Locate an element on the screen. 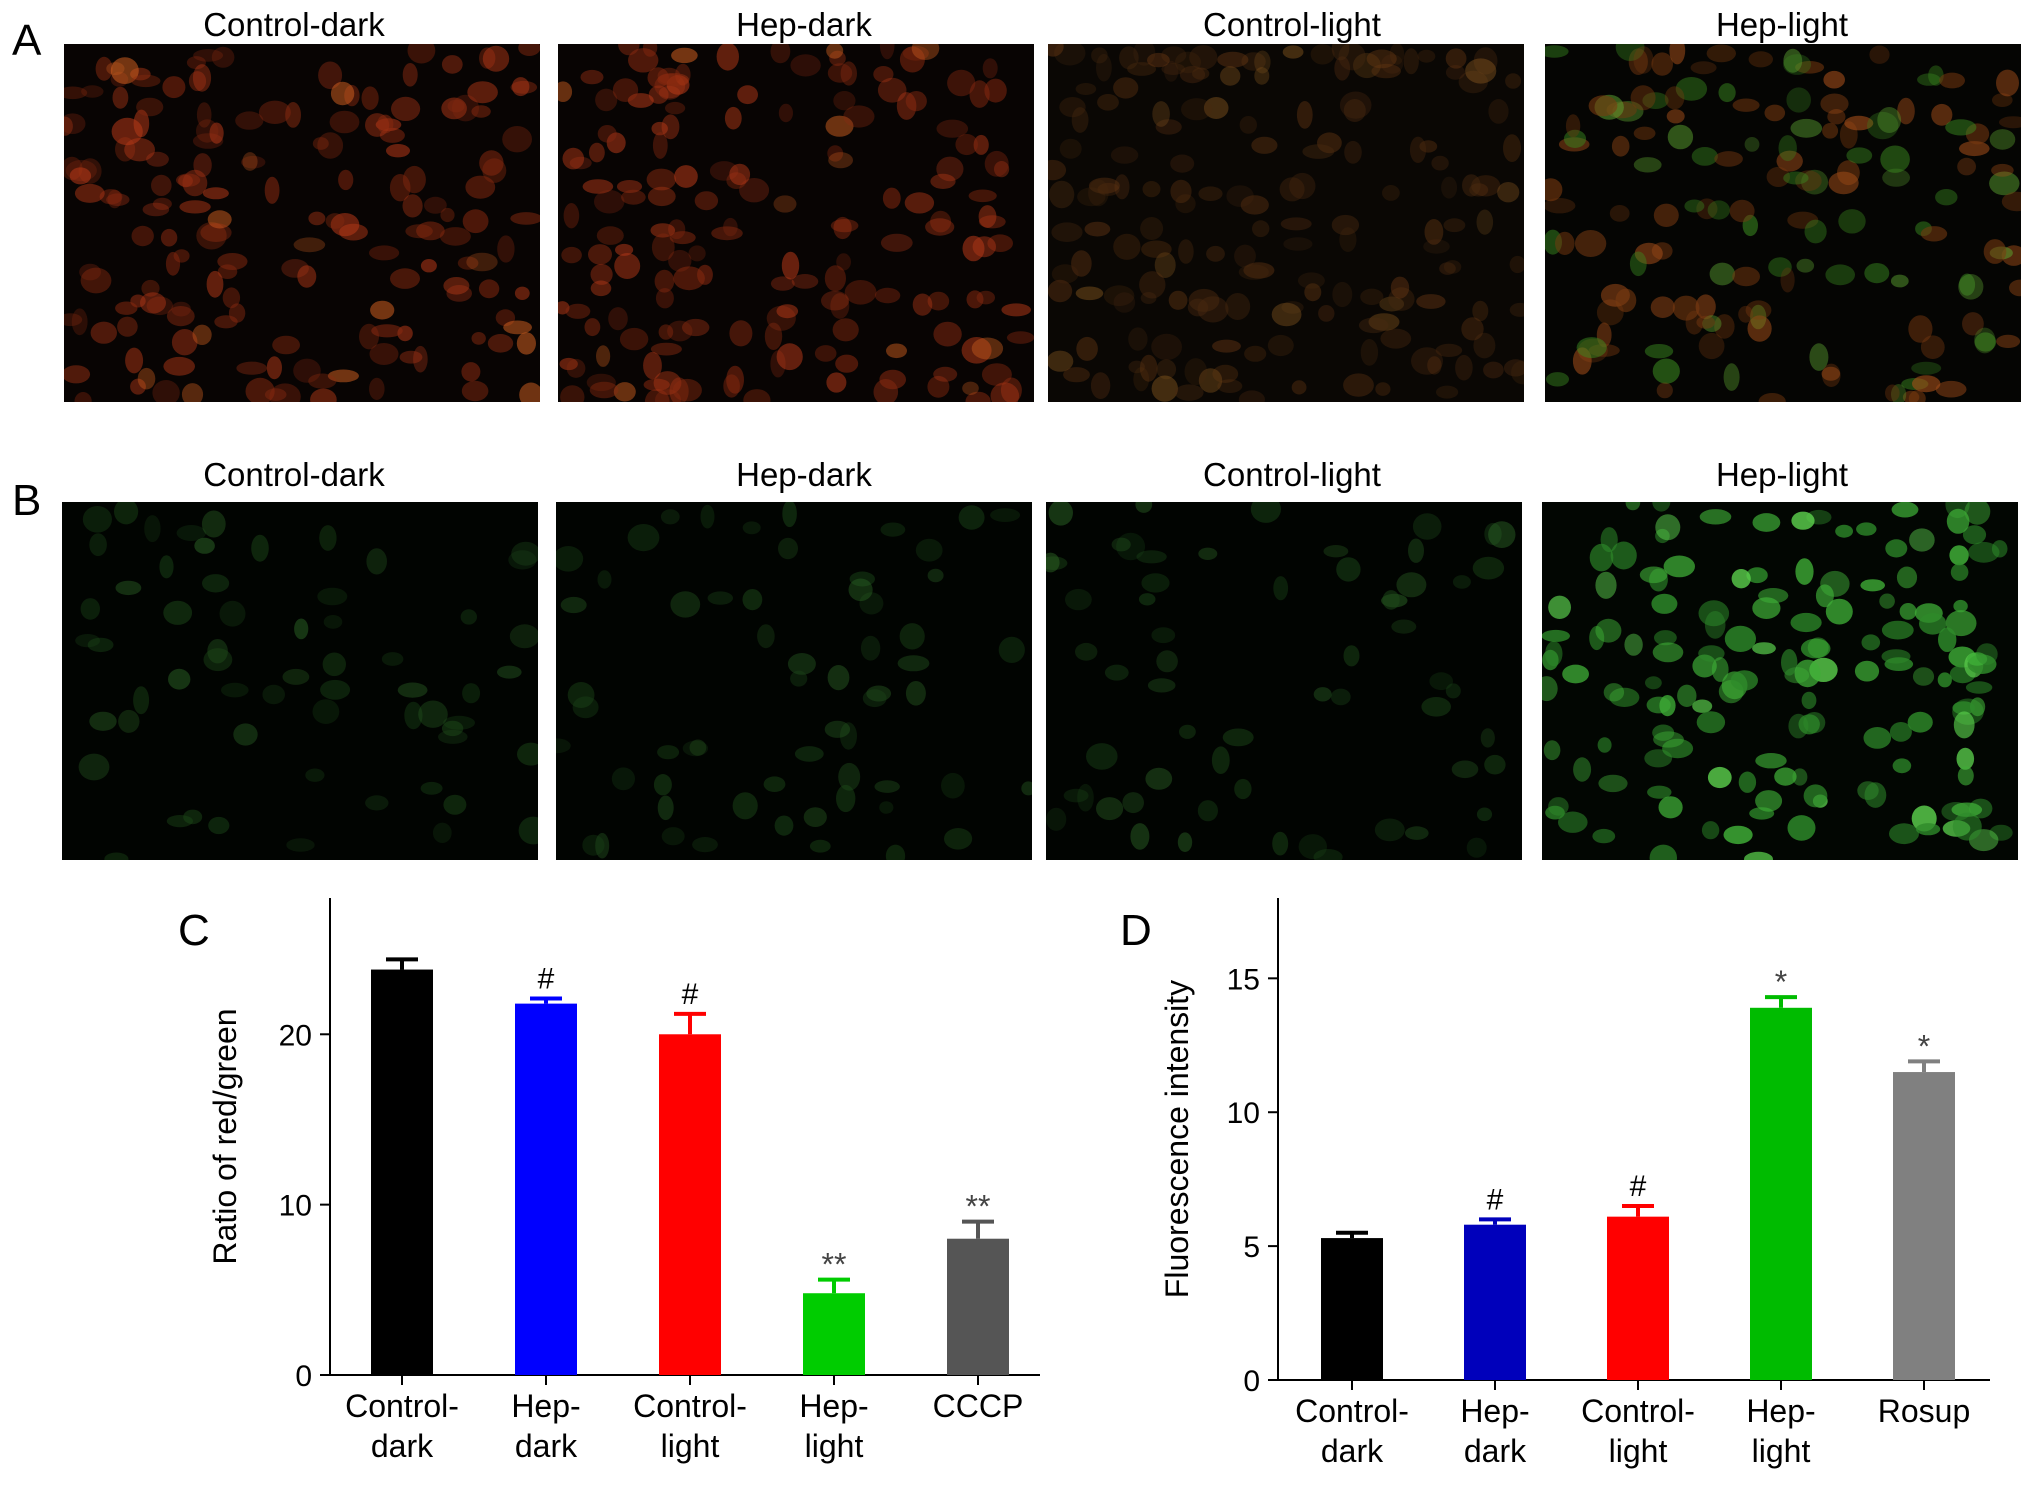 The image size is (2032, 1485). chart-d-y-tick-label: 15 is located at coordinates (1243, 979).